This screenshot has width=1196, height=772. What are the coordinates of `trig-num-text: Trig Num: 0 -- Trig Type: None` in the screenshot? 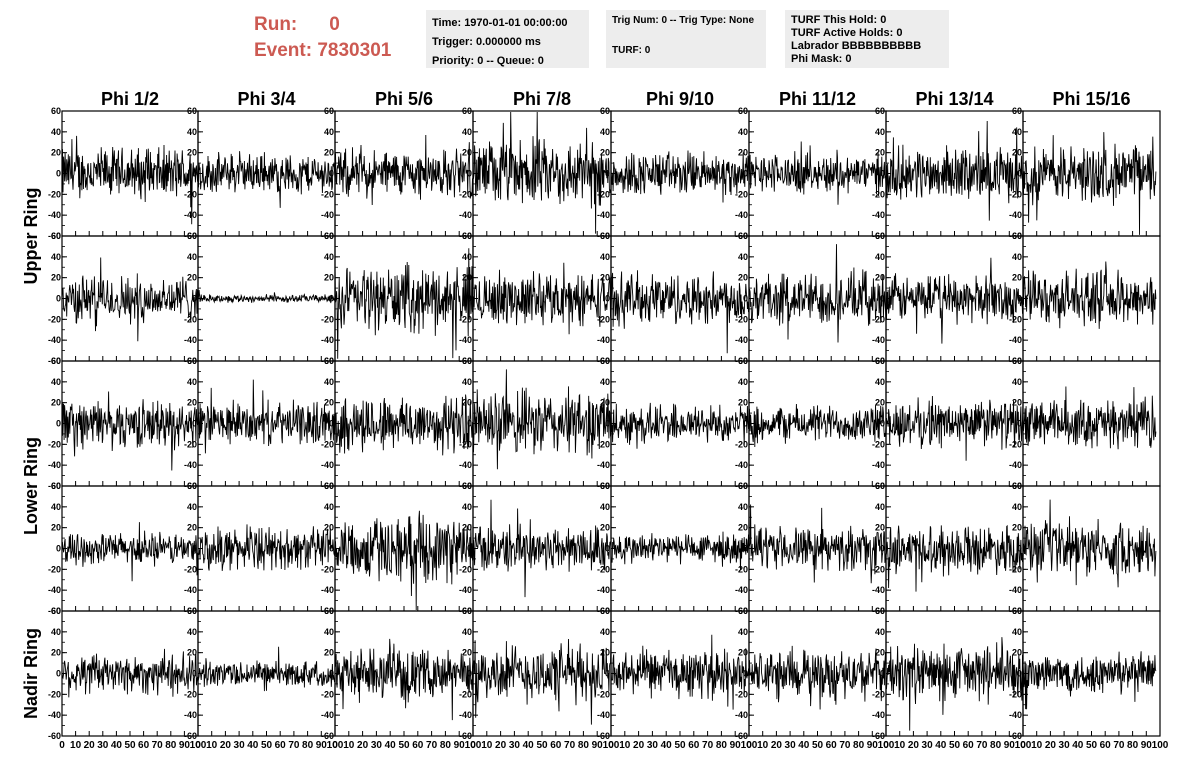 It's located at (683, 20).